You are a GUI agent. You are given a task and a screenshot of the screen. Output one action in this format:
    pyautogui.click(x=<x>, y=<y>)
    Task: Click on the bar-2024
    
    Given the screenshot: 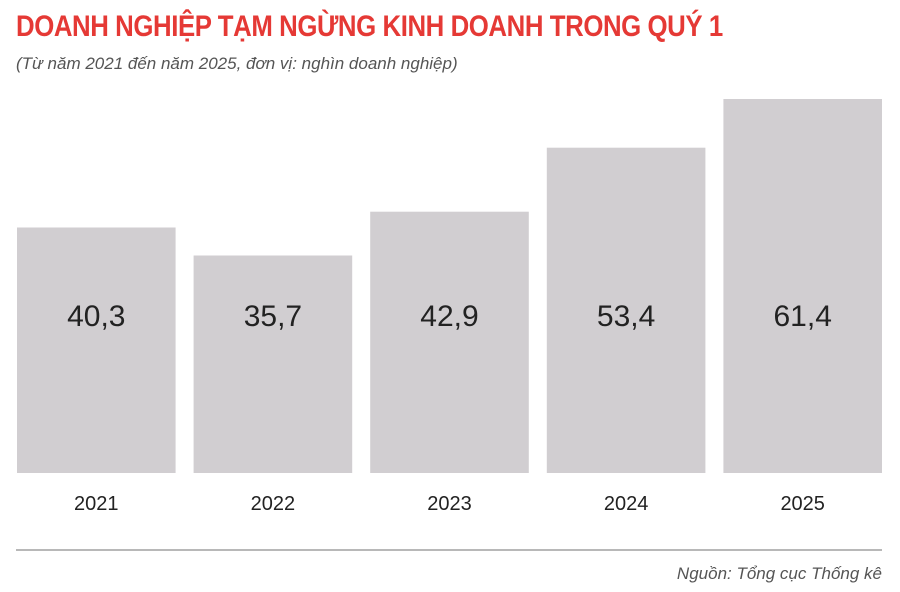 What is the action you would take?
    pyautogui.click(x=626, y=310)
    